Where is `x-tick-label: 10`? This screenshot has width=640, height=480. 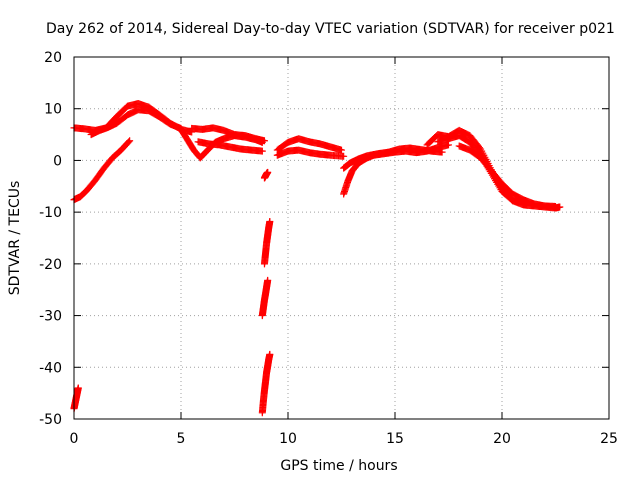 x-tick-label: 10 is located at coordinates (288, 439).